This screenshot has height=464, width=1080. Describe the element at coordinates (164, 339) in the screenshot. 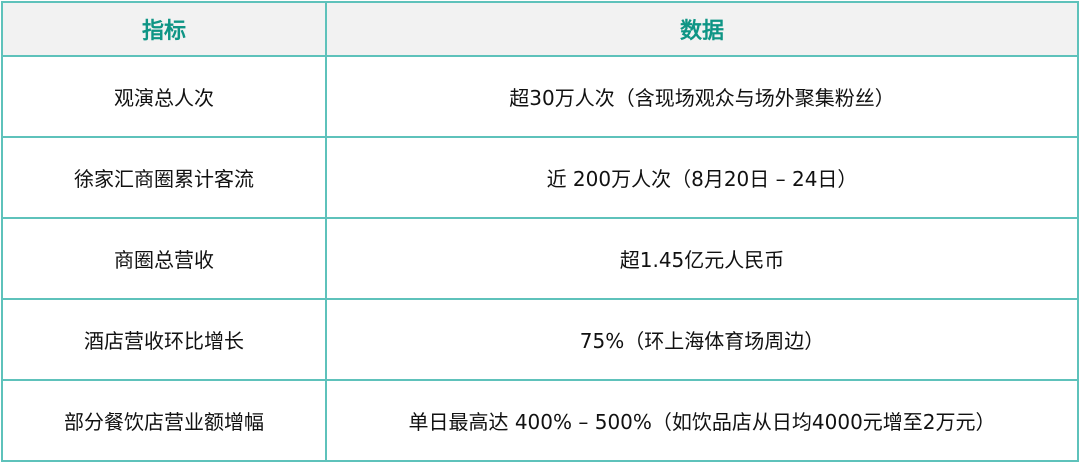

I see `metric-cell: 酒店营收环比增长` at that location.